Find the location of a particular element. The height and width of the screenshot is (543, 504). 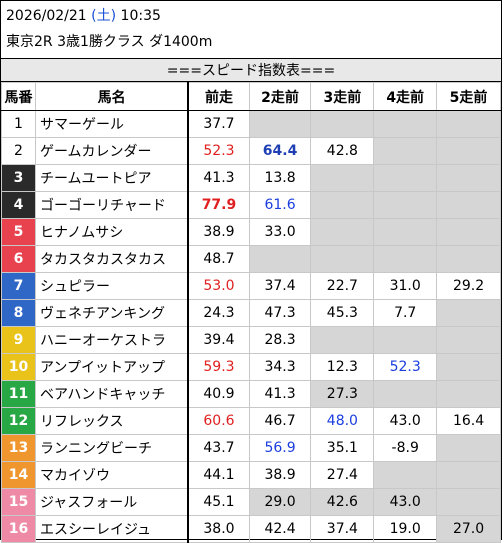

speed-index-cell: 38.0 is located at coordinates (218, 529).